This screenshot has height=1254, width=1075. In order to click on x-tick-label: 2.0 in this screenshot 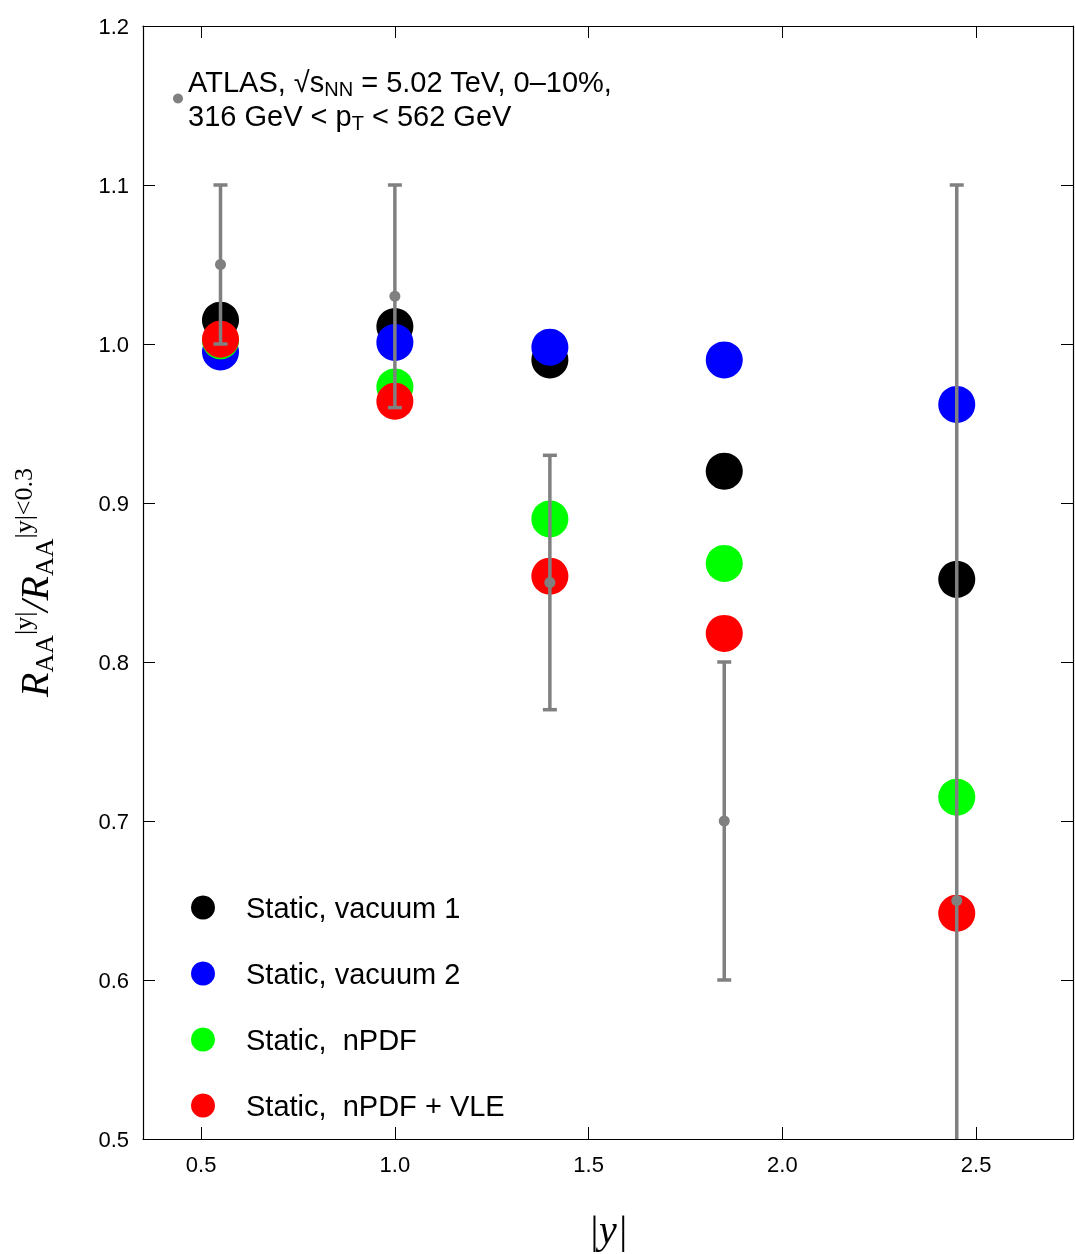, I will do `click(782, 1164)`.